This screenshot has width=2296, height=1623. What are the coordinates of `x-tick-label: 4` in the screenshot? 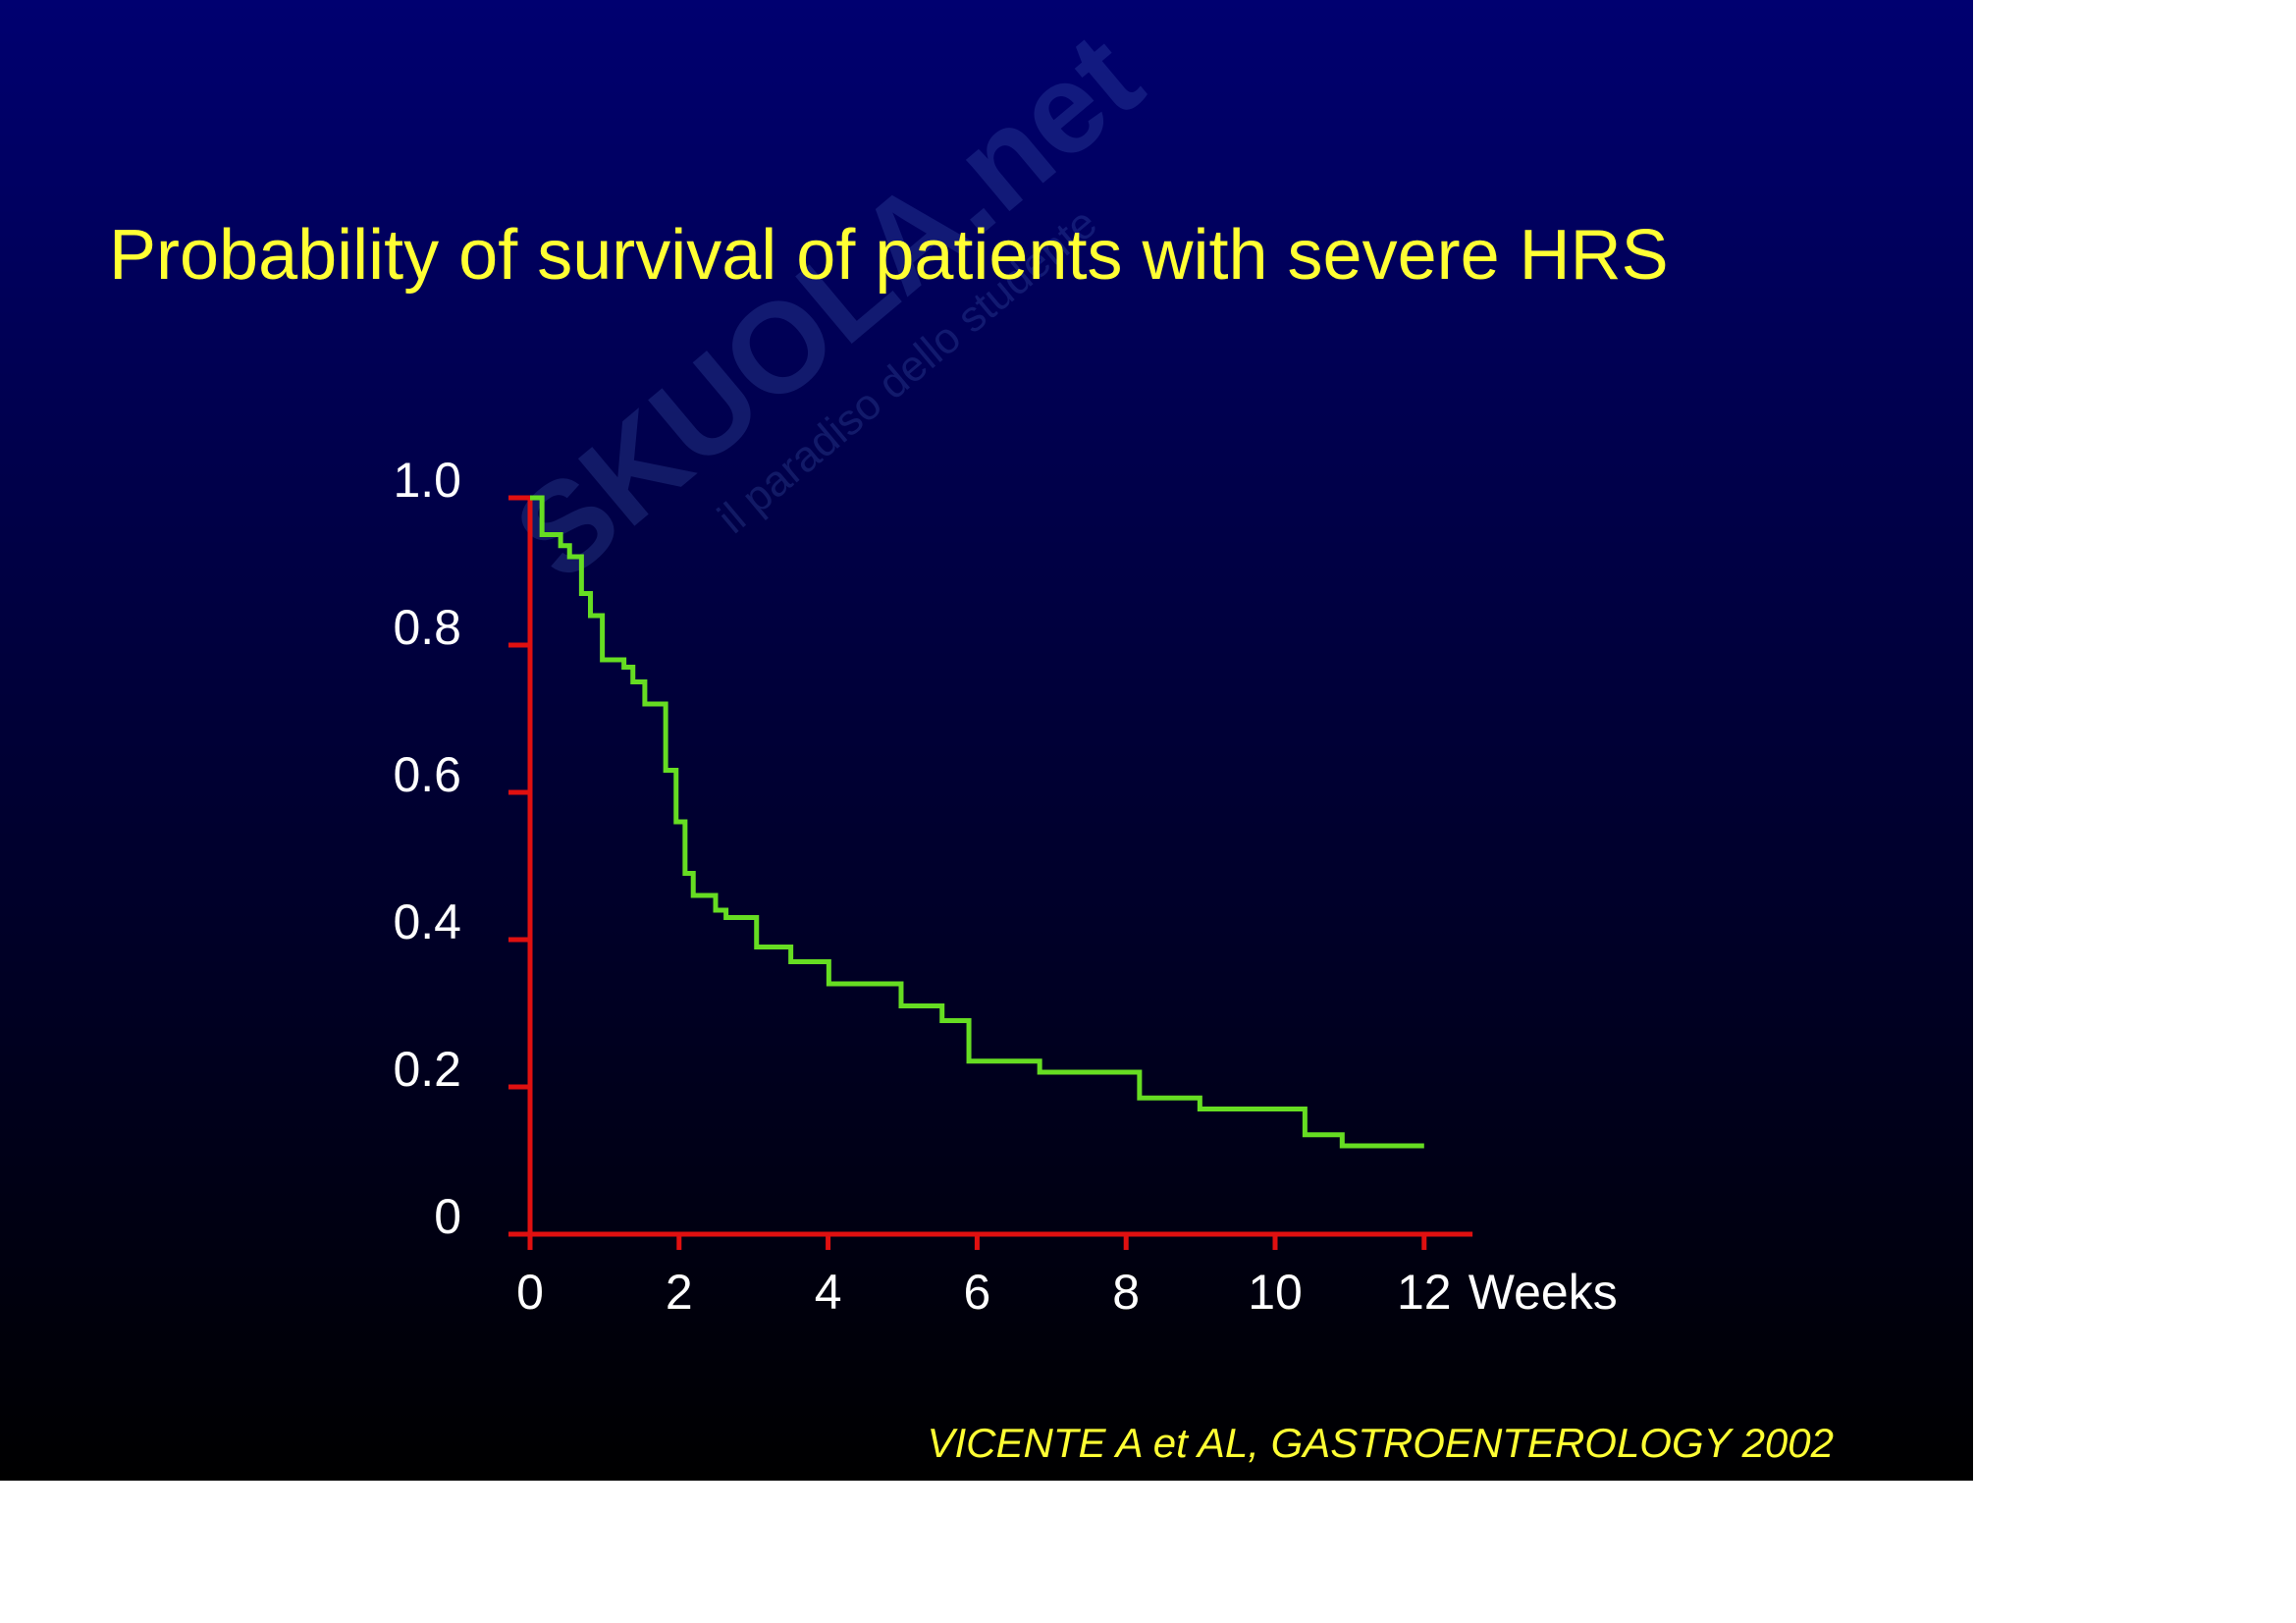 It's located at (828, 1292).